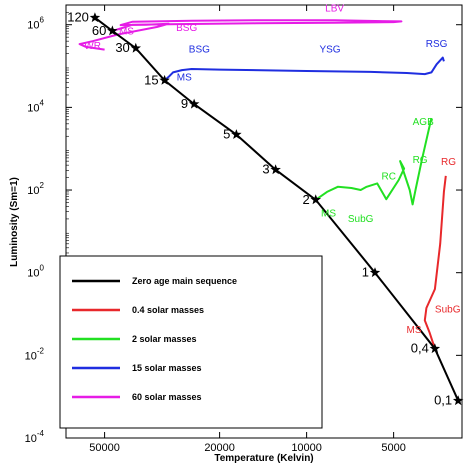 The width and height of the screenshot is (474, 465). Describe the element at coordinates (99, 30) in the screenshot. I see `mass-label: 60` at that location.